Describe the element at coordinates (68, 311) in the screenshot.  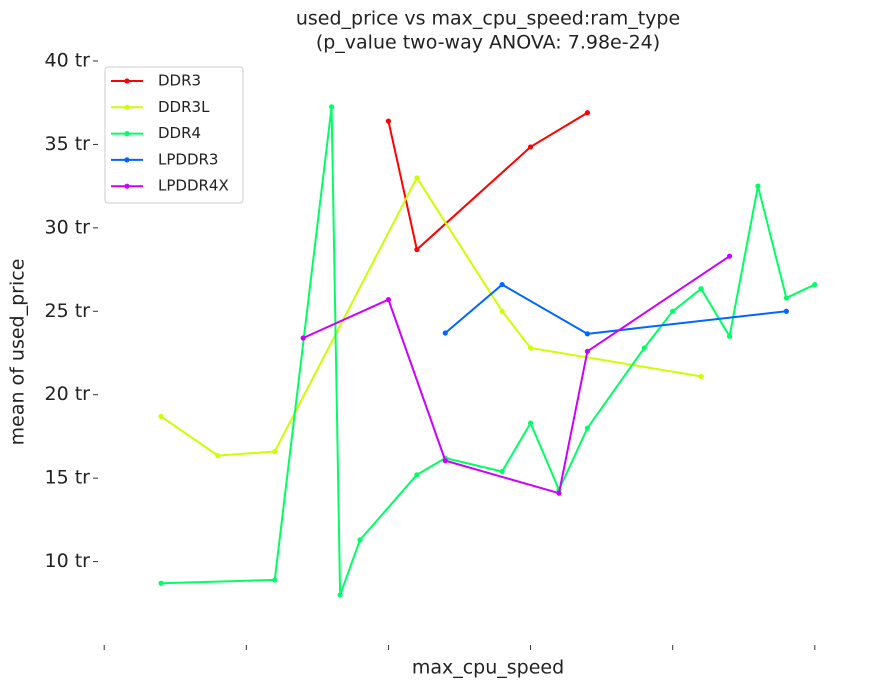
I see `y-tick-label: 25 tr` at that location.